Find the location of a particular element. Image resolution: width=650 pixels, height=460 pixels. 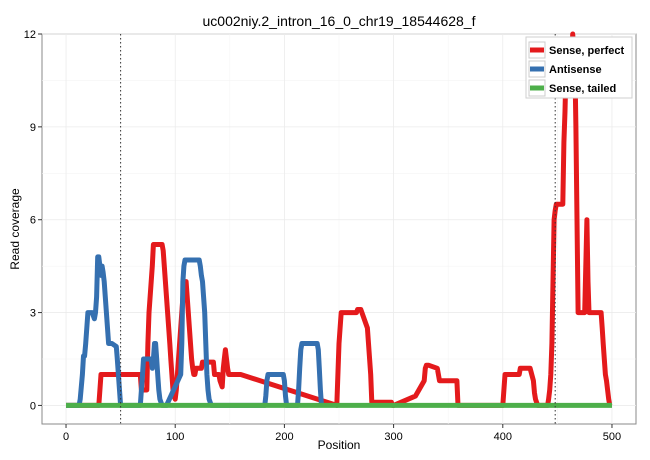

x-tick-label: 300 is located at coordinates (393, 437).